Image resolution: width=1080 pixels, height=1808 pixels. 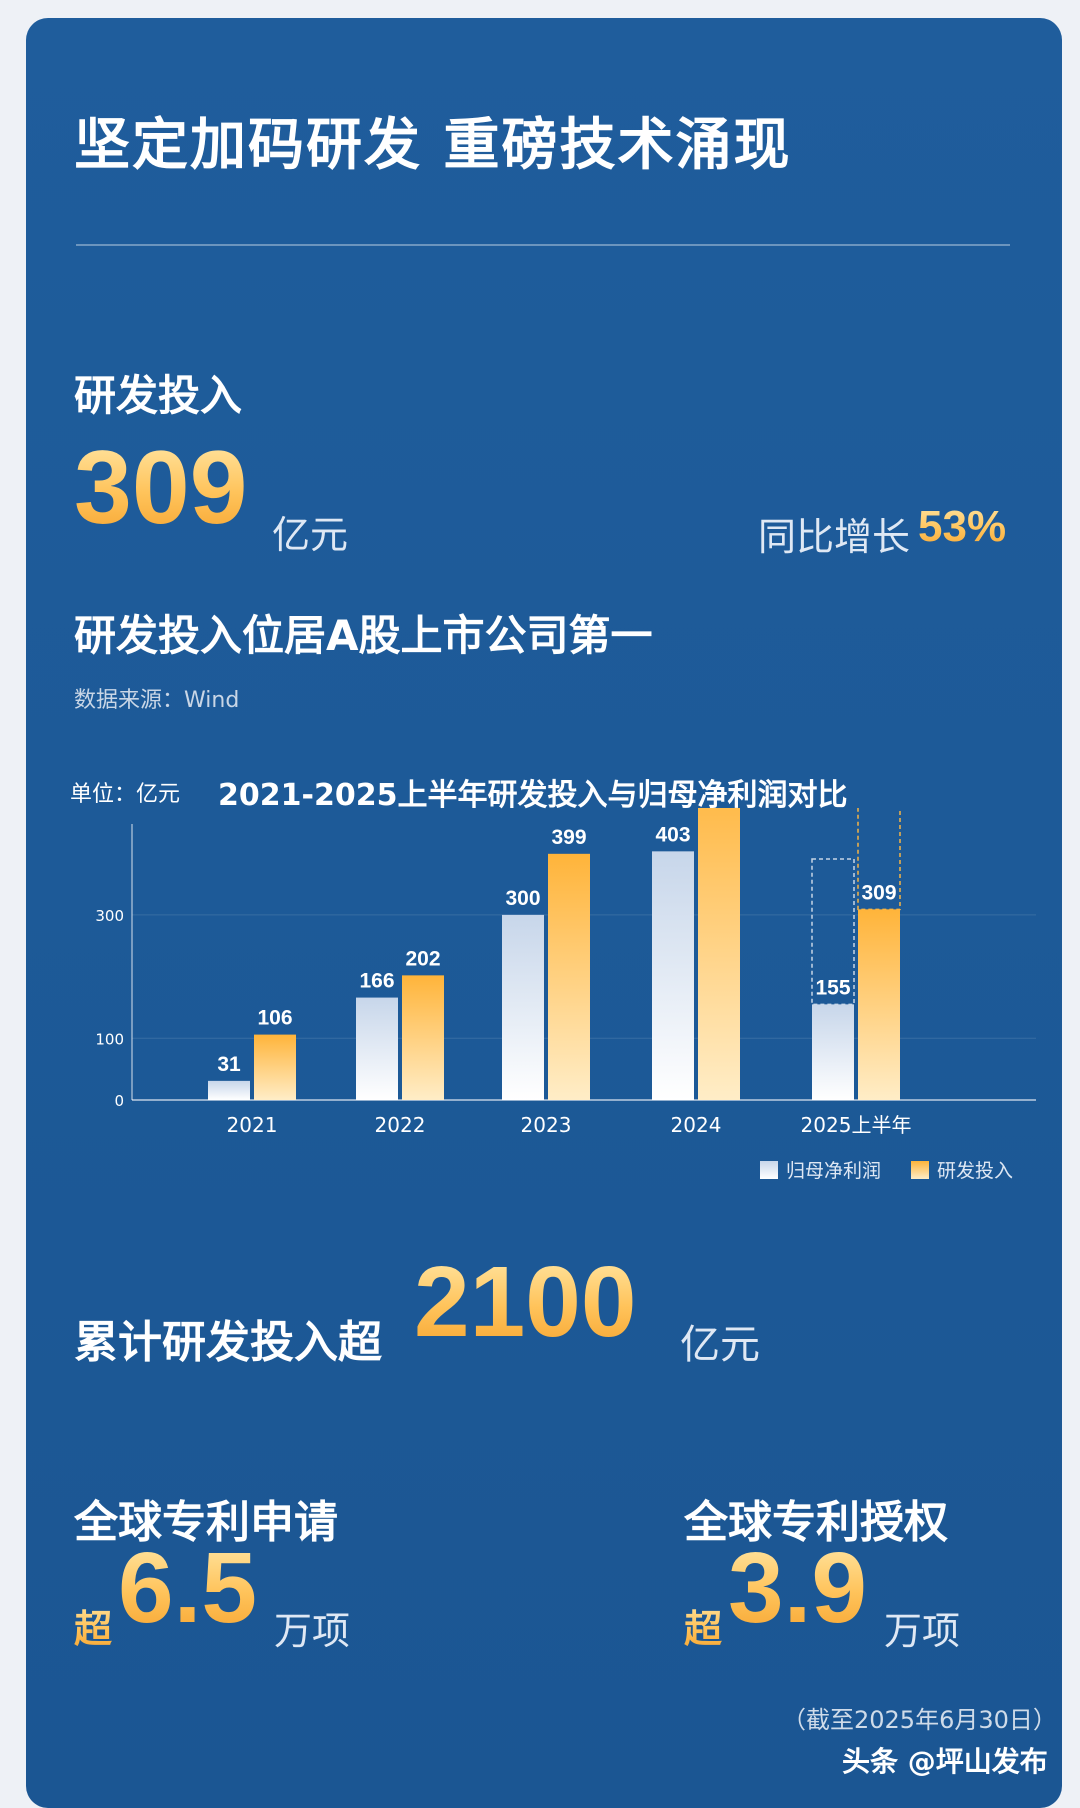 I want to click on chart-title: 2021-2025上半年研发投入与归母净利润对比, so click(x=533, y=795).